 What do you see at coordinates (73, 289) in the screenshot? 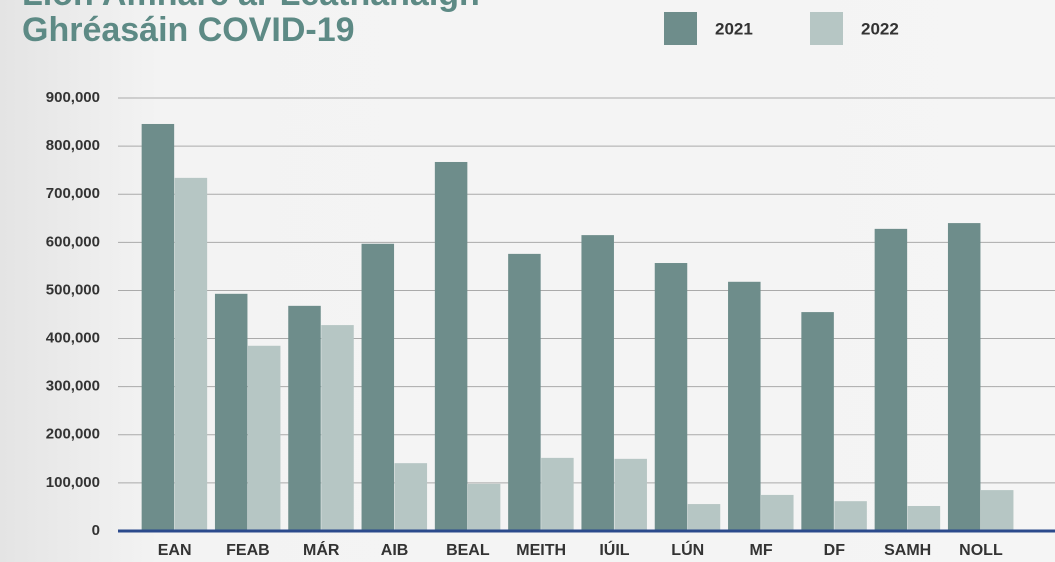
I see `y-tick-label: 500,000` at bounding box center [73, 289].